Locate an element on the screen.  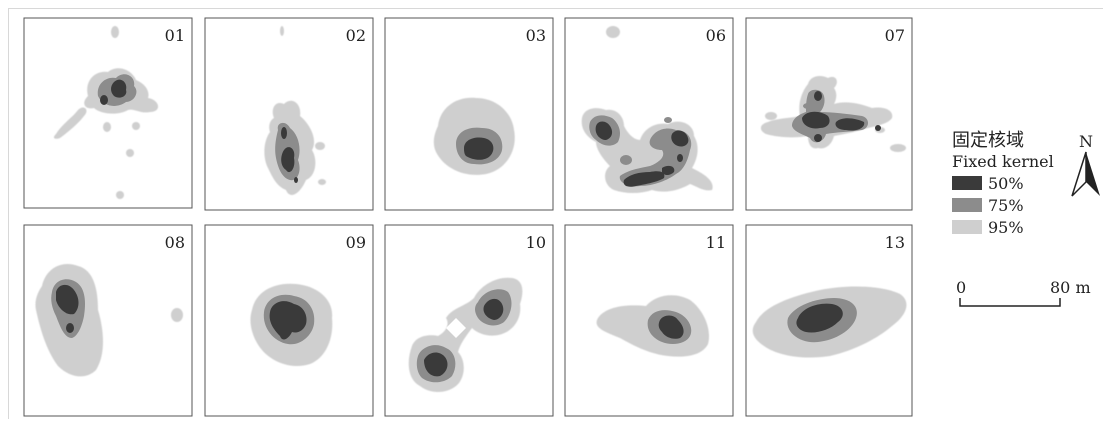
legend-item-75: 75% is located at coordinates (1003, 205).